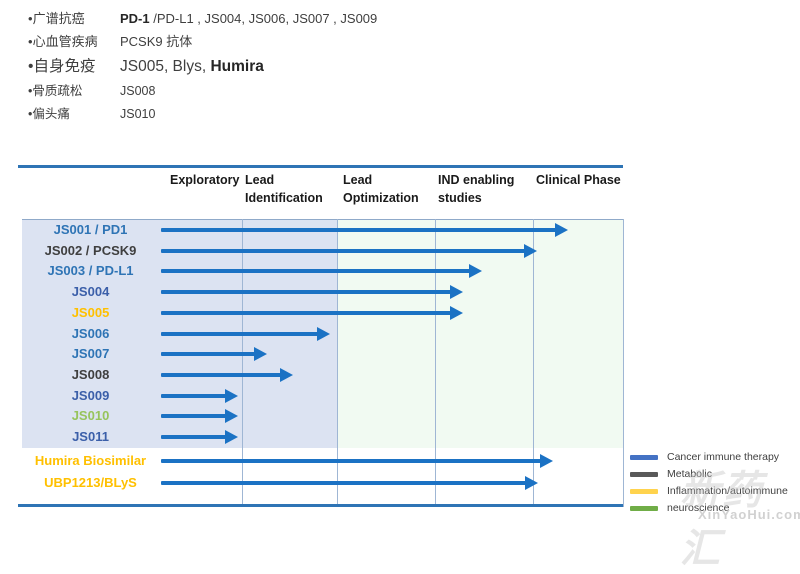  Describe the element at coordinates (644, 474) in the screenshot. I see `legend-swatch-metabolic` at that location.